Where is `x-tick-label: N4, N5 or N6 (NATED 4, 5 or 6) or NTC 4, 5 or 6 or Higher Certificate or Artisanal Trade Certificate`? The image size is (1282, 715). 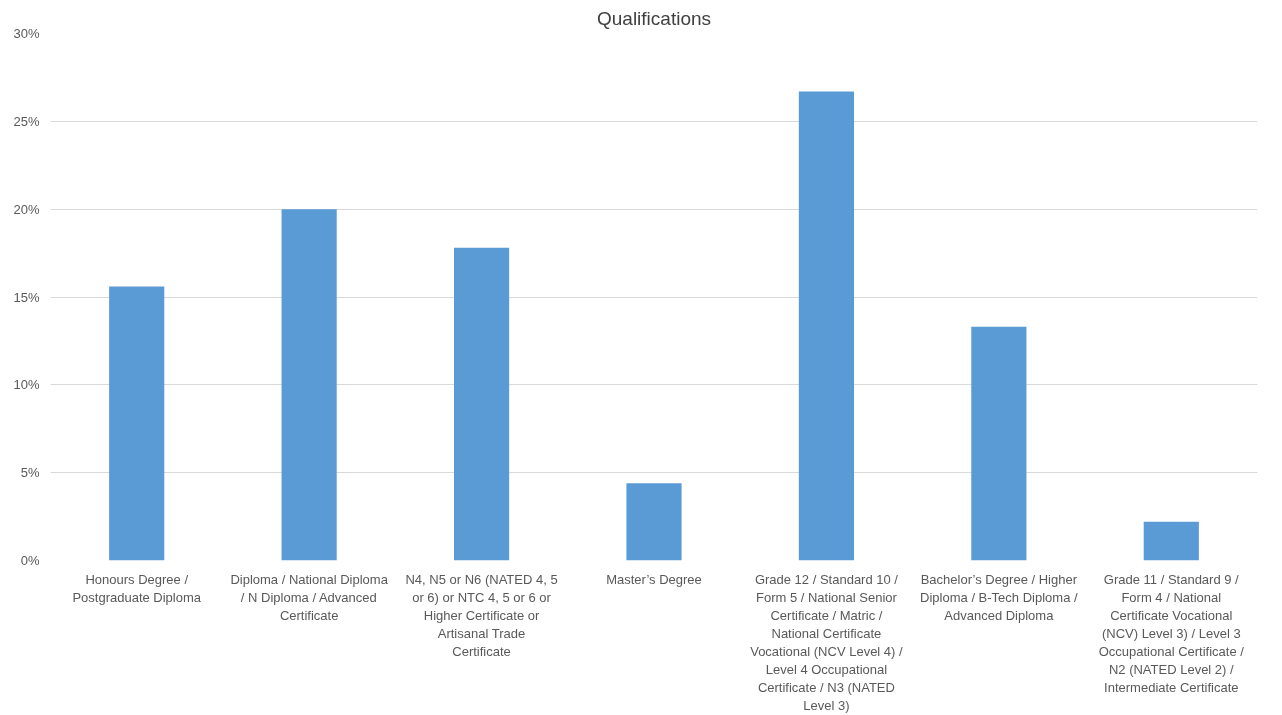 x-tick-label: N4, N5 or N6 (NATED 4, 5 or 6) or NTC 4, 5 or 6 or Higher Certificate or Artisanal Trade Certificate is located at coordinates (481, 615).